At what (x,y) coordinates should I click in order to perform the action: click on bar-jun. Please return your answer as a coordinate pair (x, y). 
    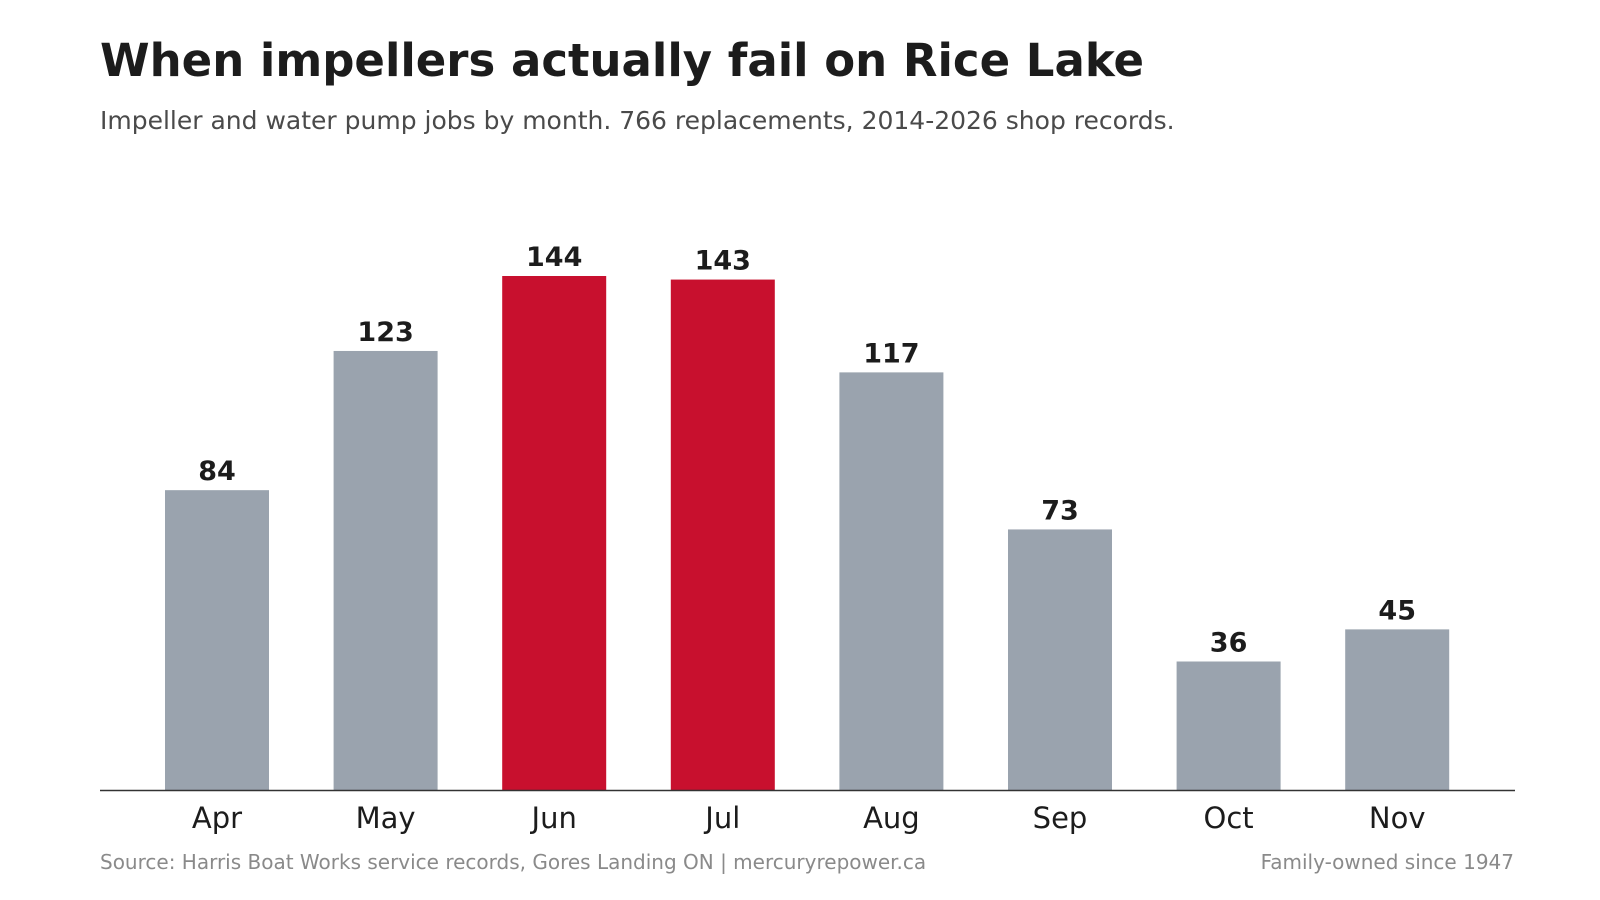
    Looking at the image, I should click on (554, 533).